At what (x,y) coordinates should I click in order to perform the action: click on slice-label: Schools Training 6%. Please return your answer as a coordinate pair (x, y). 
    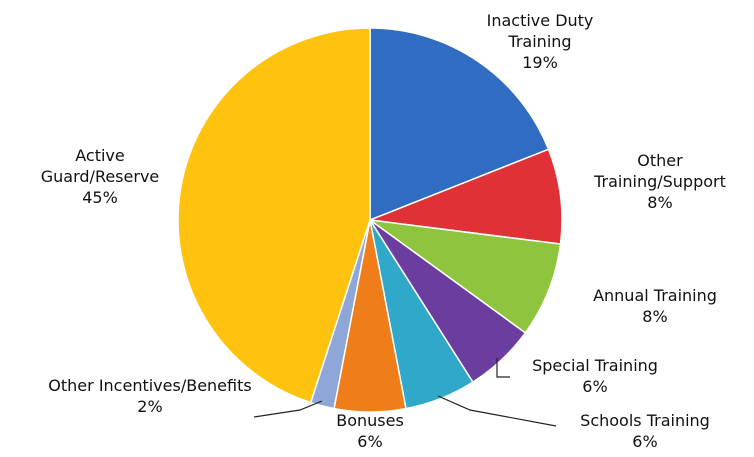
    Looking at the image, I should click on (645, 431).